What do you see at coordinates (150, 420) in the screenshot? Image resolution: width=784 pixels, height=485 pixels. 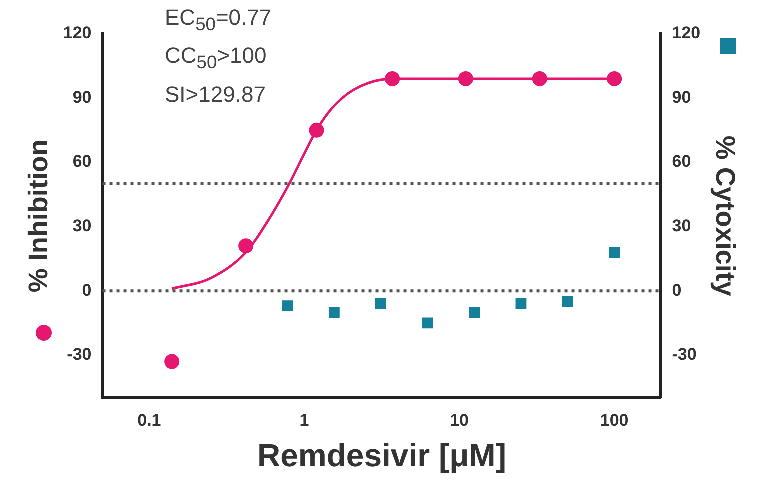 I see `x-tick-label: 0.1` at bounding box center [150, 420].